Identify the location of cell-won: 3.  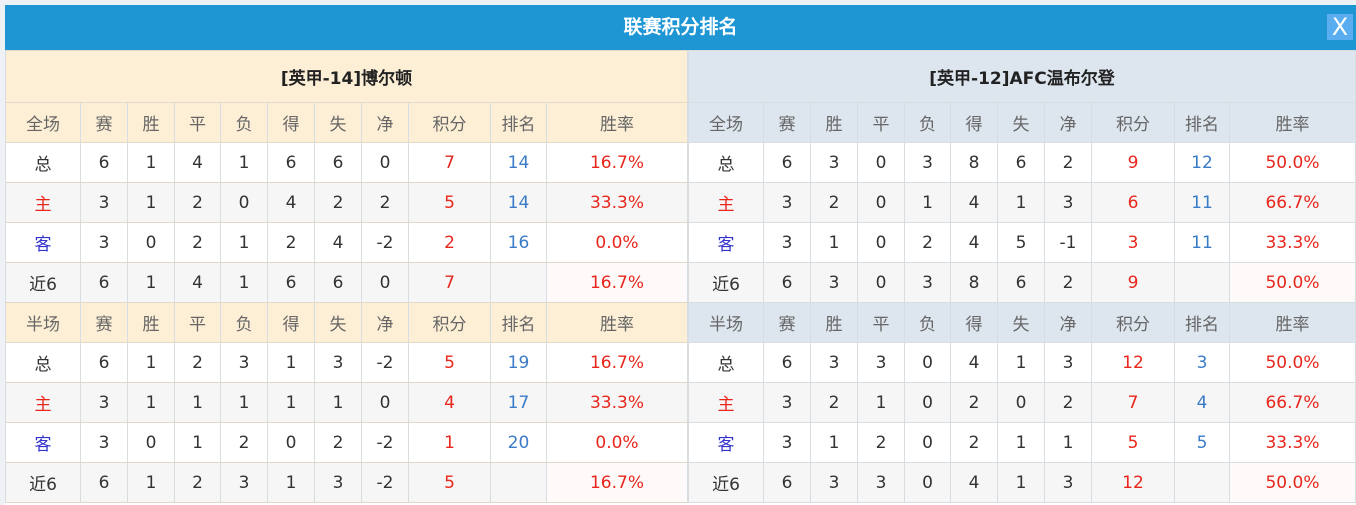
(834, 282).